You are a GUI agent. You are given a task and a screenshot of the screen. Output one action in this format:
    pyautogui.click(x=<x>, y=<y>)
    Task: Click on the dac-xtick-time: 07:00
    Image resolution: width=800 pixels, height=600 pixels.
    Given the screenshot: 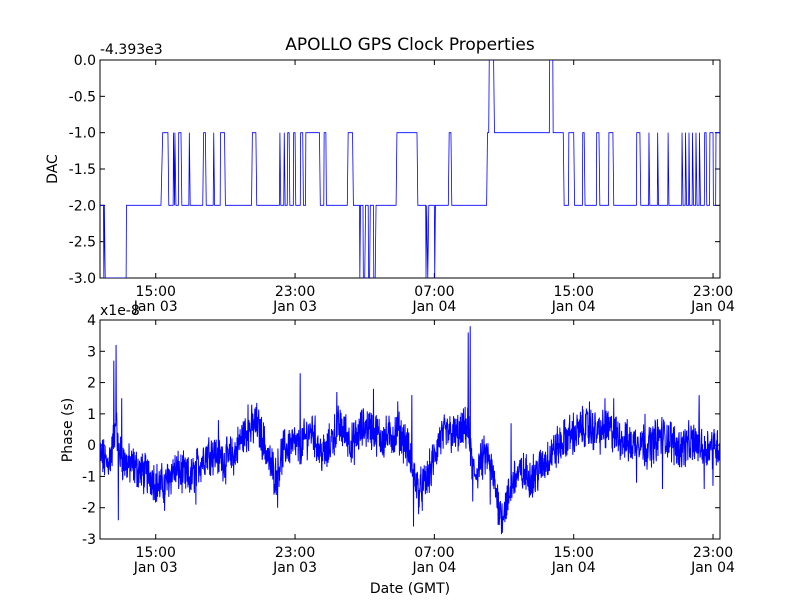 What is the action you would take?
    pyautogui.click(x=434, y=292)
    